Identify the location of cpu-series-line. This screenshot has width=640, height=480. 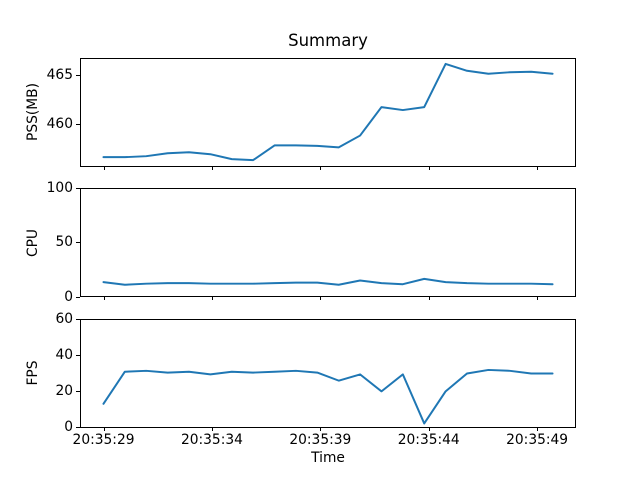
(328, 281).